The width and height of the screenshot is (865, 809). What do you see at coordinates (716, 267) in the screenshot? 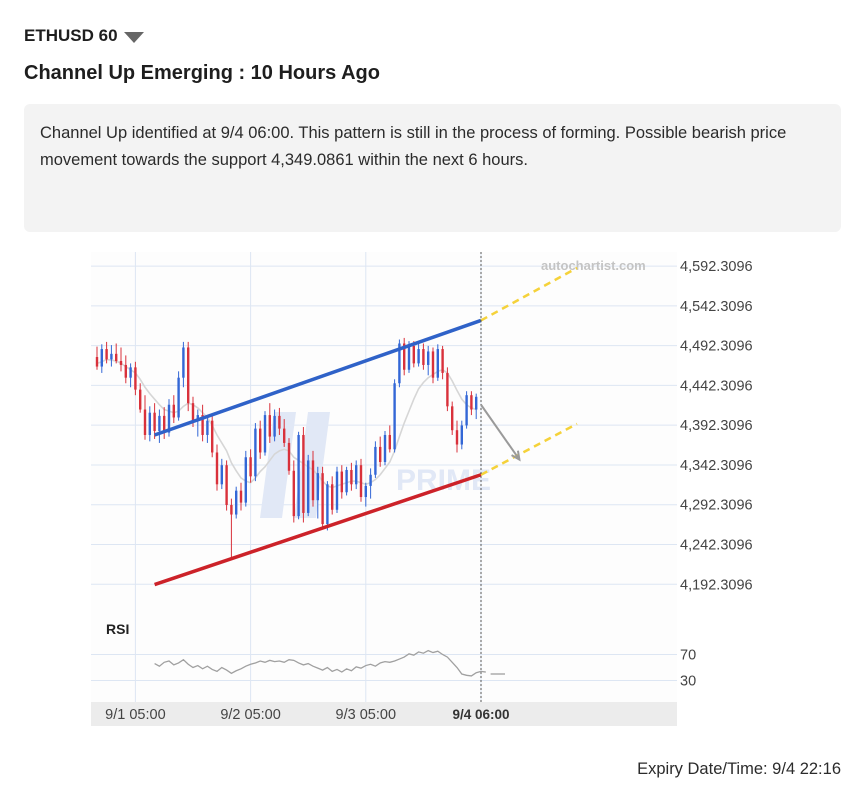
I see `price-tick-label: 4,592.3096` at bounding box center [716, 267].